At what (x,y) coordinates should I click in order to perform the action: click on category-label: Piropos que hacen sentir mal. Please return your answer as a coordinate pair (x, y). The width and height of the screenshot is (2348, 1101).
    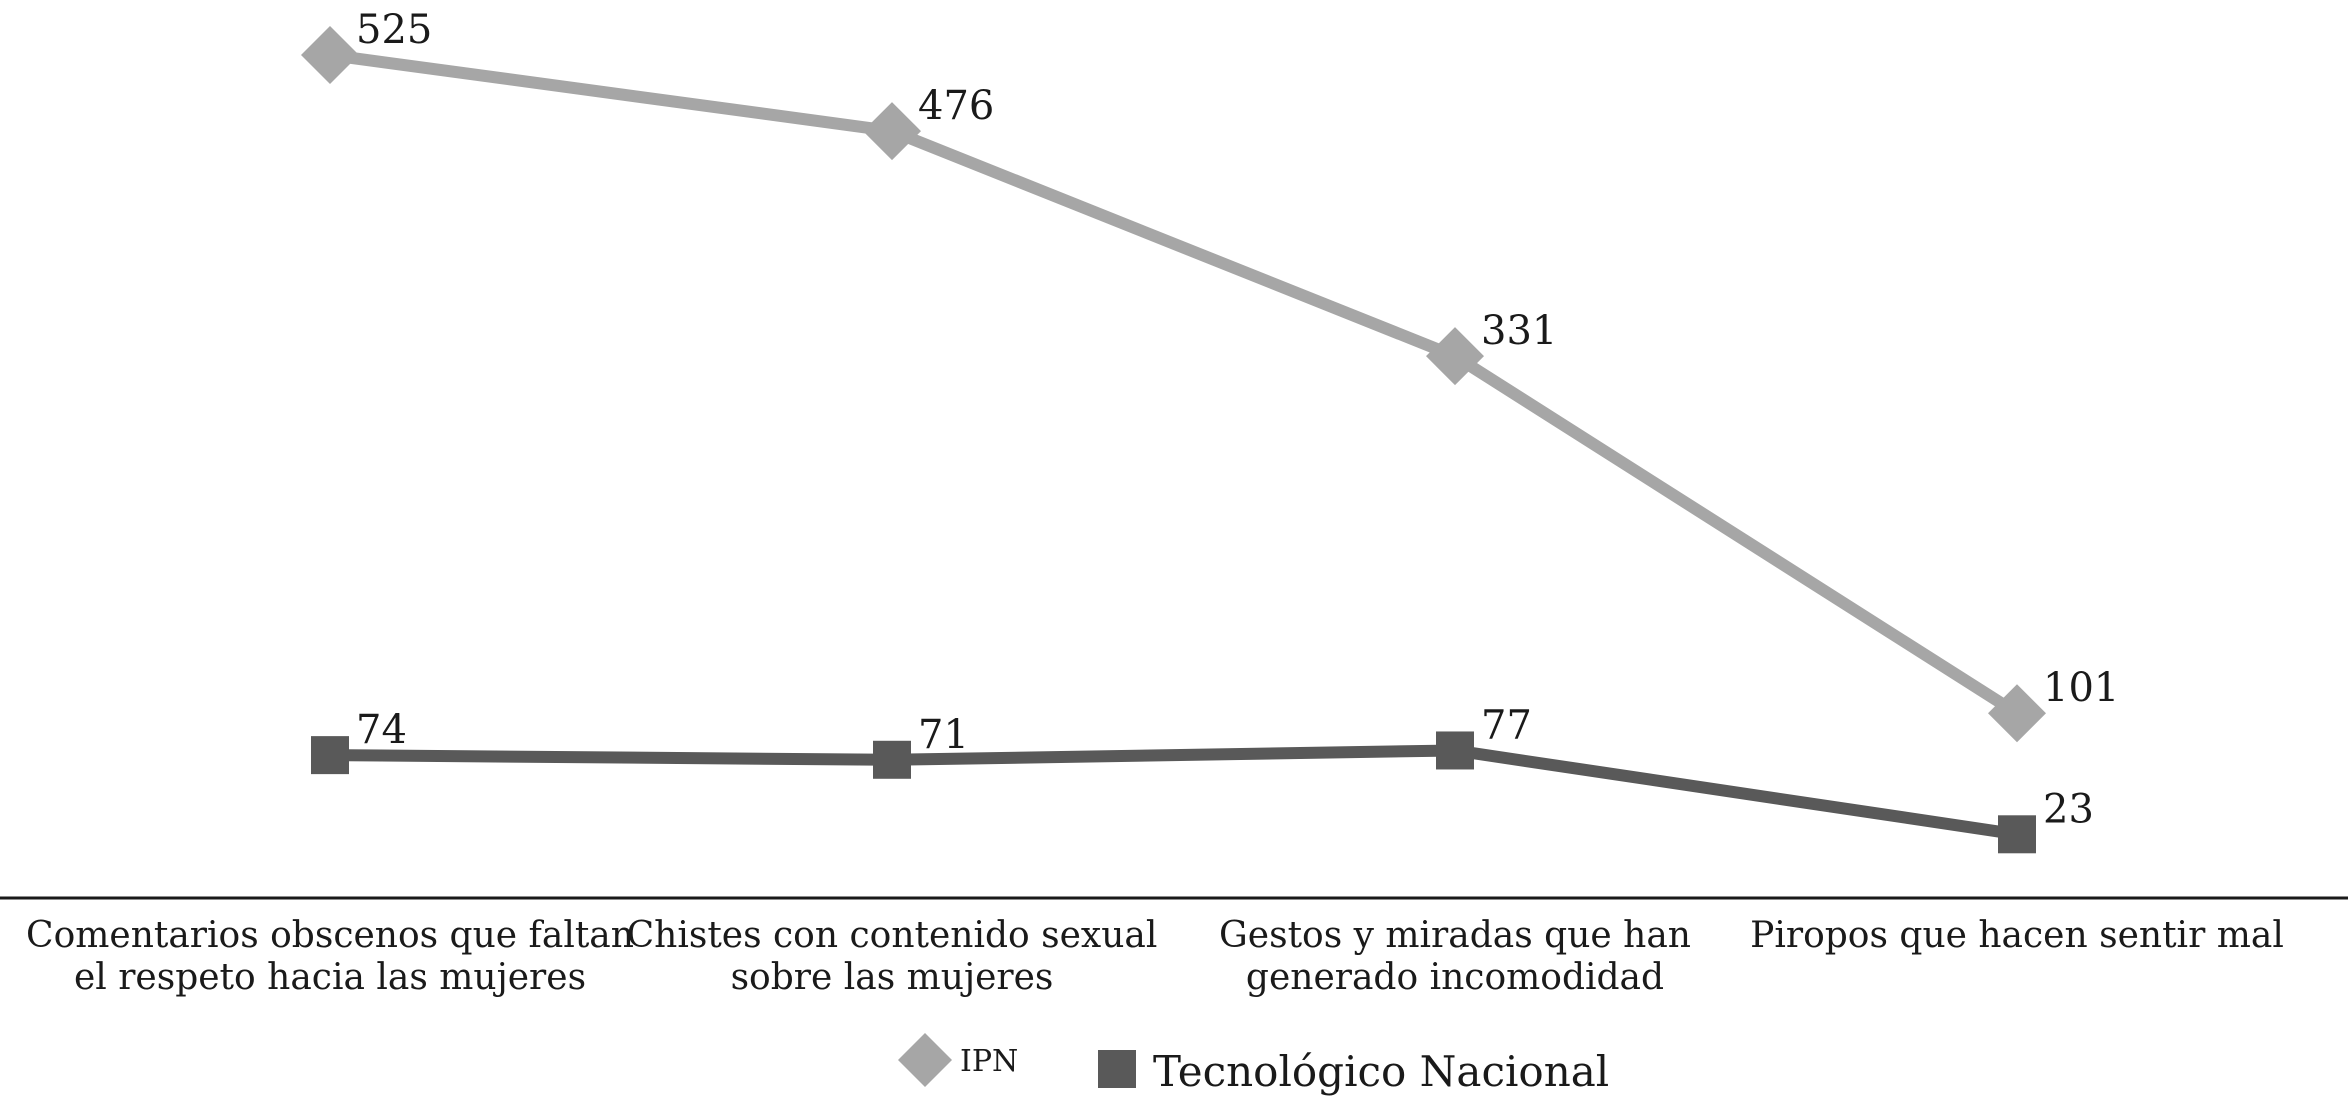
    Looking at the image, I should click on (2017, 935).